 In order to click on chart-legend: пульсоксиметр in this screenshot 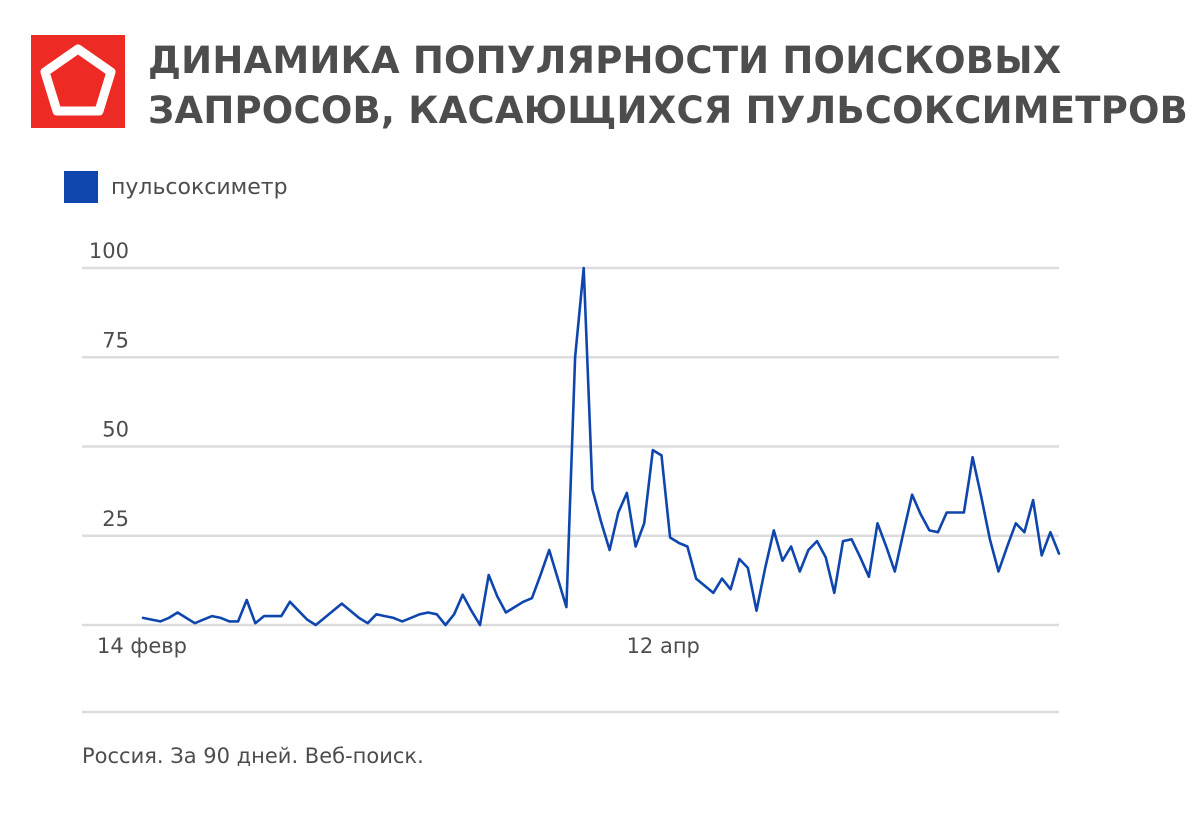, I will do `click(176, 187)`.